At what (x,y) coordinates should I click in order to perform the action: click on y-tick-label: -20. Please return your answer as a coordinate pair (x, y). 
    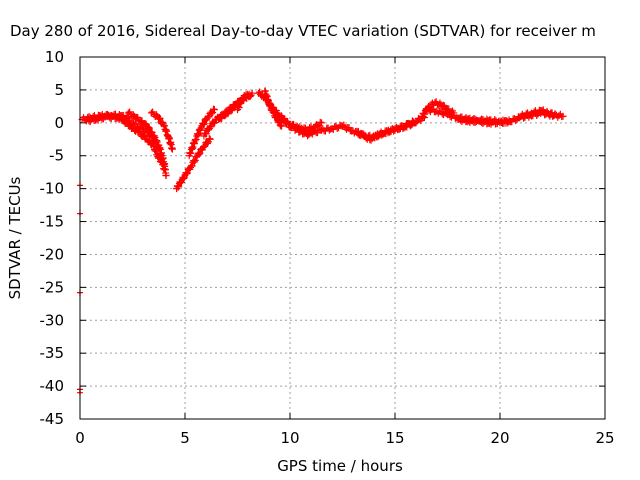
    Looking at the image, I should click on (52, 254).